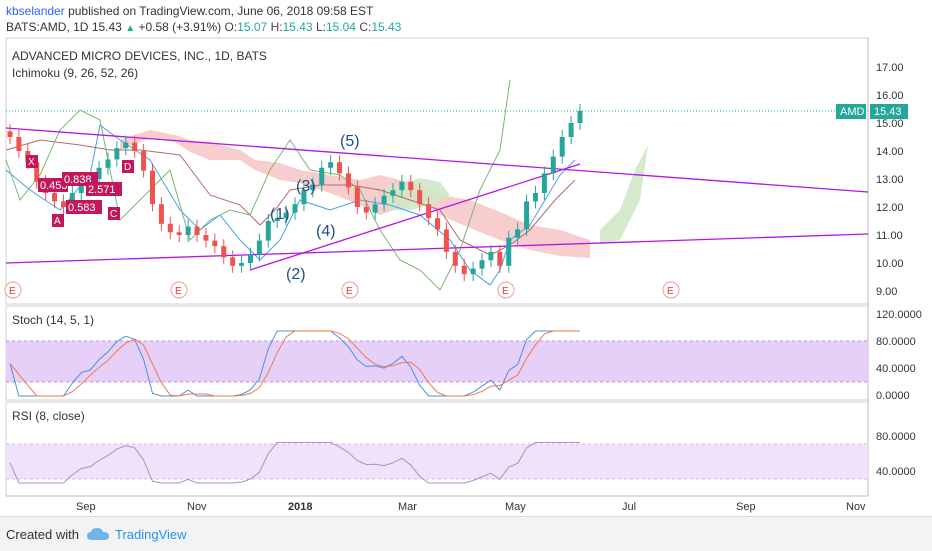 The width and height of the screenshot is (932, 551). What do you see at coordinates (896, 472) in the screenshot?
I see `rsi-y-tick: 40.0000` at bounding box center [896, 472].